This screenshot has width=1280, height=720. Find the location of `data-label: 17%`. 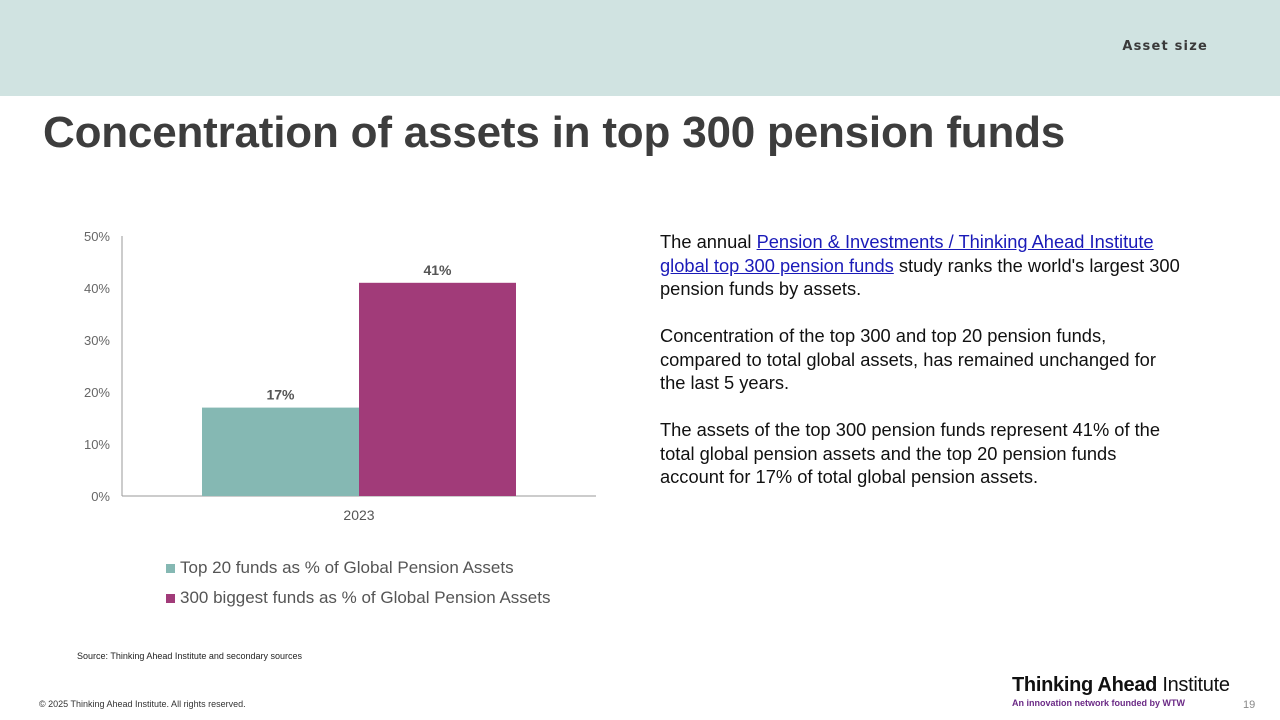

data-label: 17% is located at coordinates (280, 395).